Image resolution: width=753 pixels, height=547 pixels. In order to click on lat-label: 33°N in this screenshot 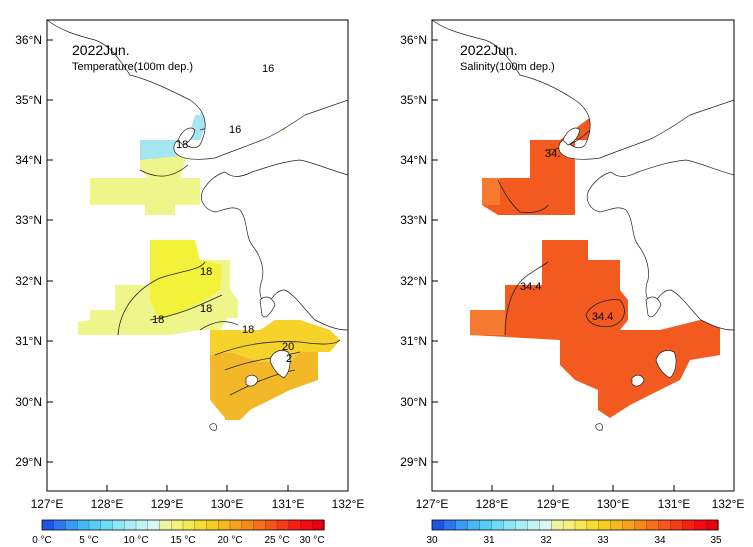, I will do `click(413, 220)`.